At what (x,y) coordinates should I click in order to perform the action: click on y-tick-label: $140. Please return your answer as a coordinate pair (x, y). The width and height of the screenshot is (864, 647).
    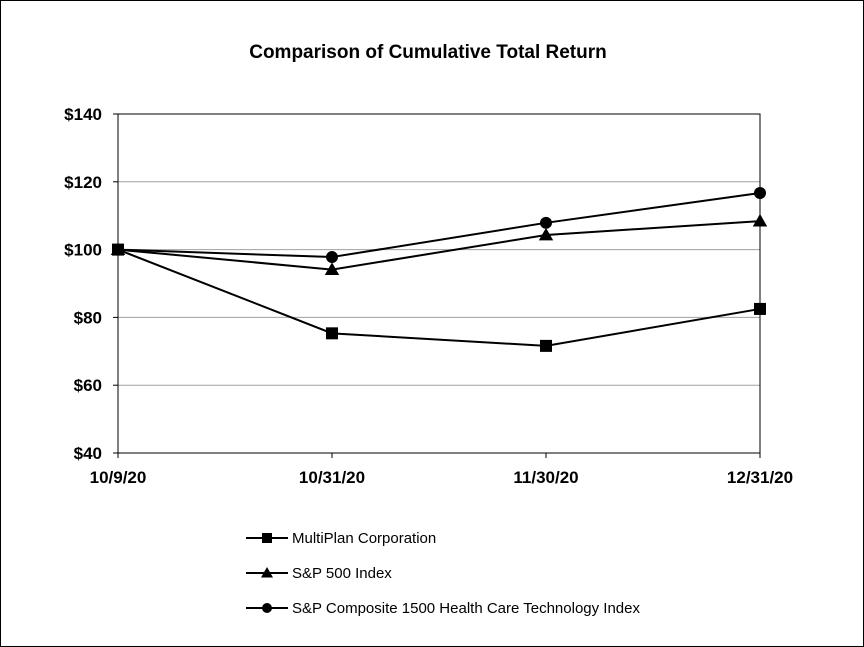
    Looking at the image, I should click on (83, 114).